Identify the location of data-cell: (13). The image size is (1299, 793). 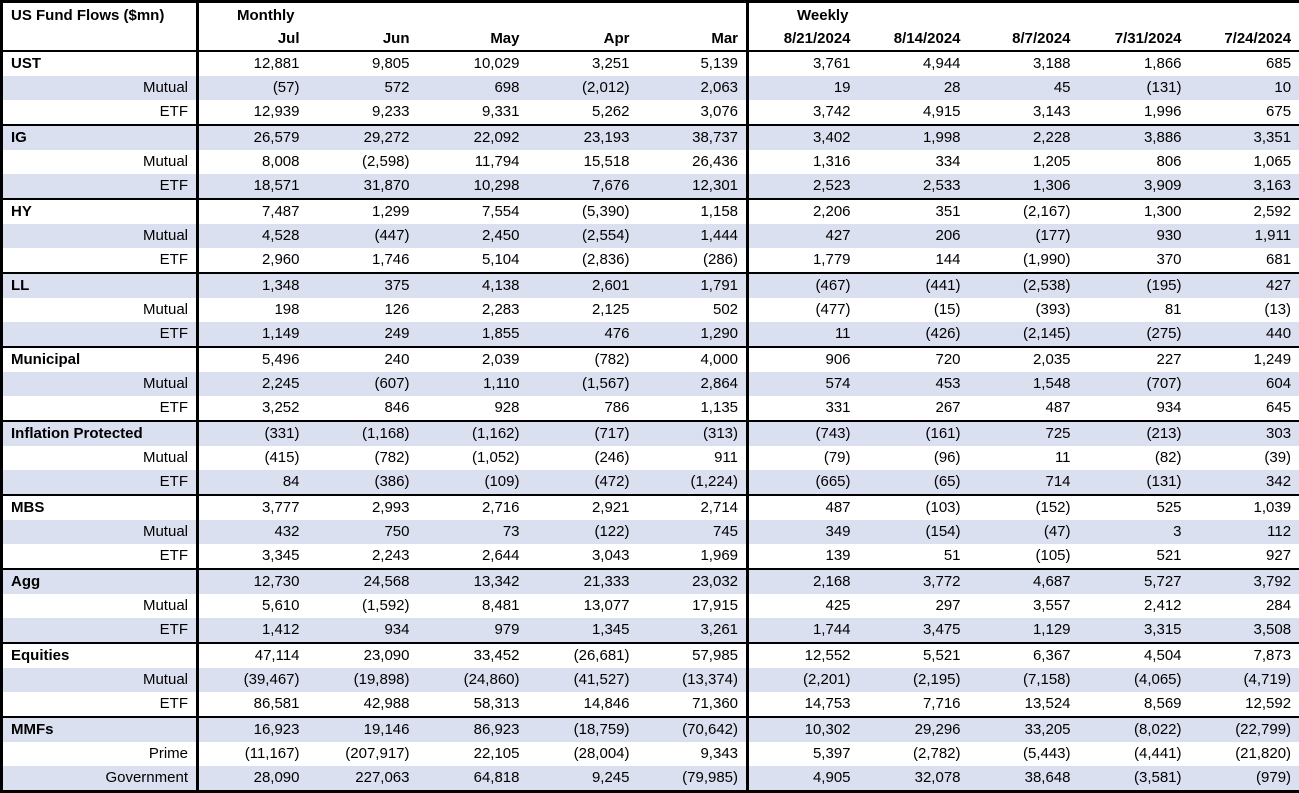
(1244, 310).